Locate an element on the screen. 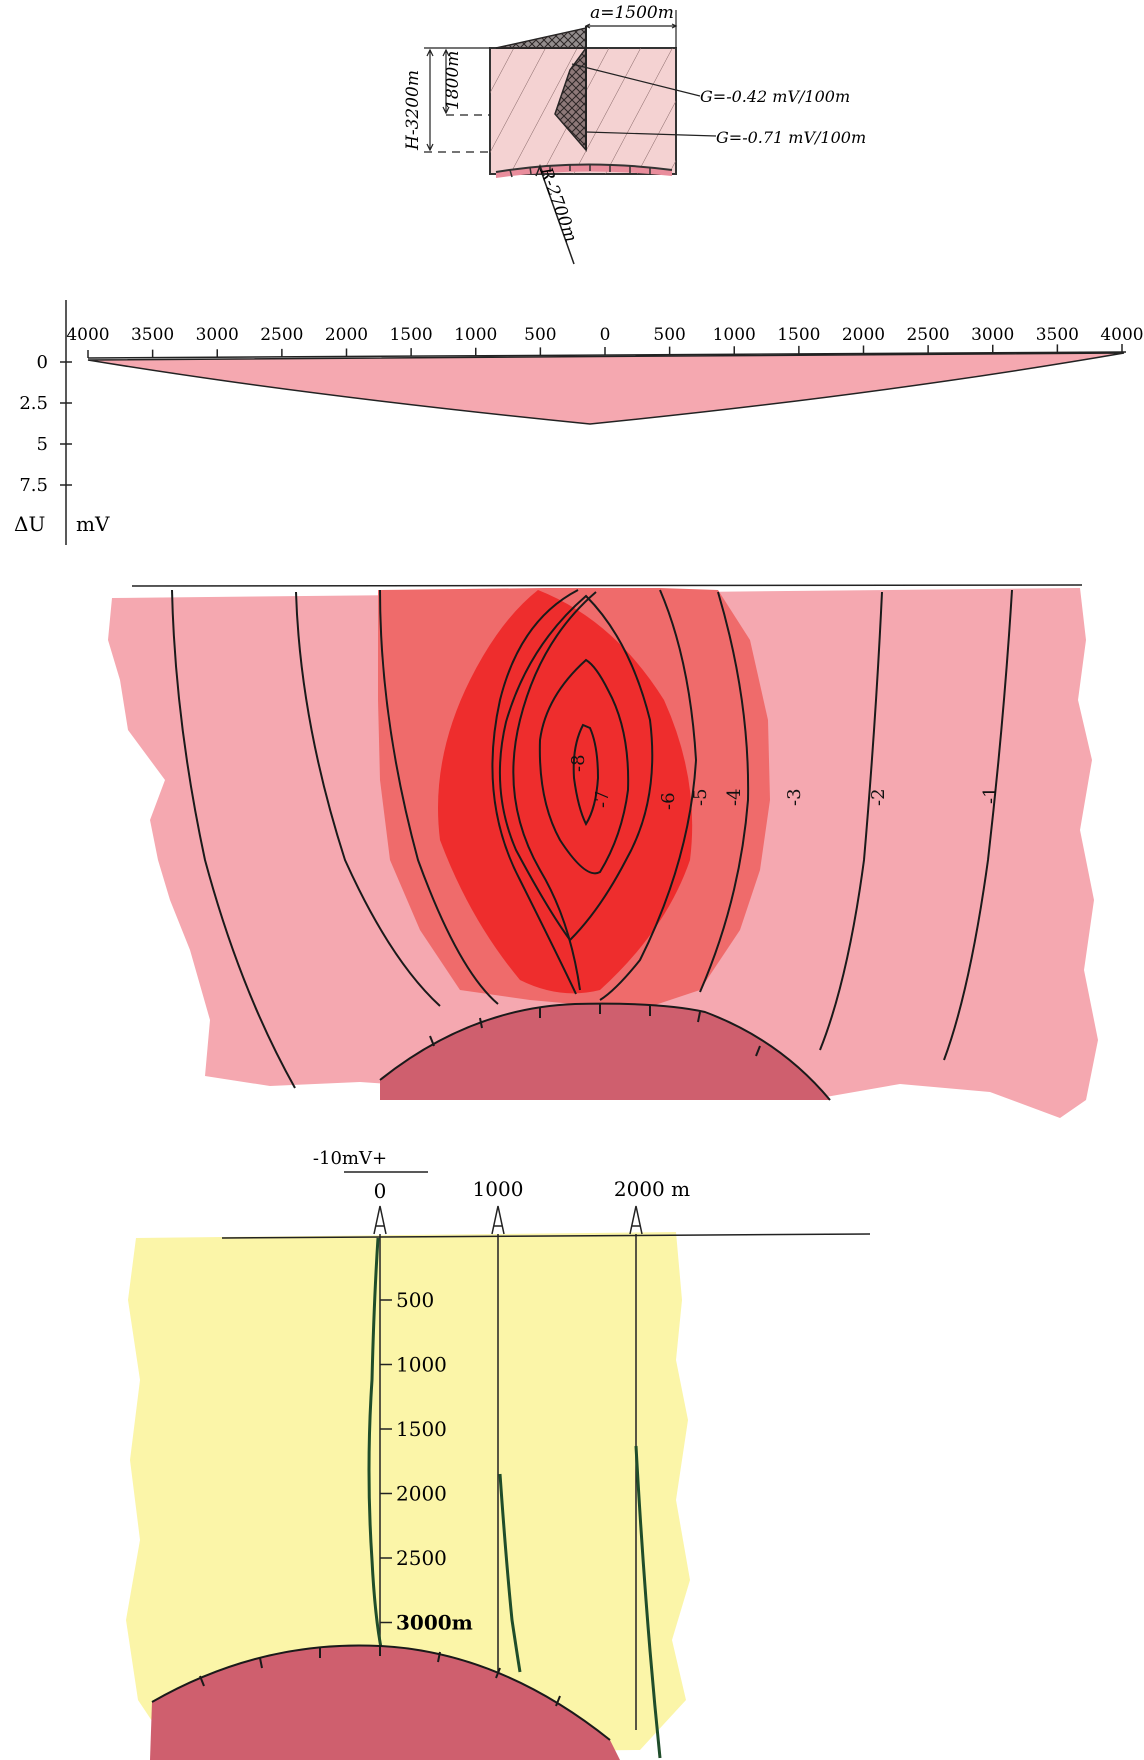 This screenshot has height=1760, width=1144. depth-tick-label: 1000 is located at coordinates (421, 1365).